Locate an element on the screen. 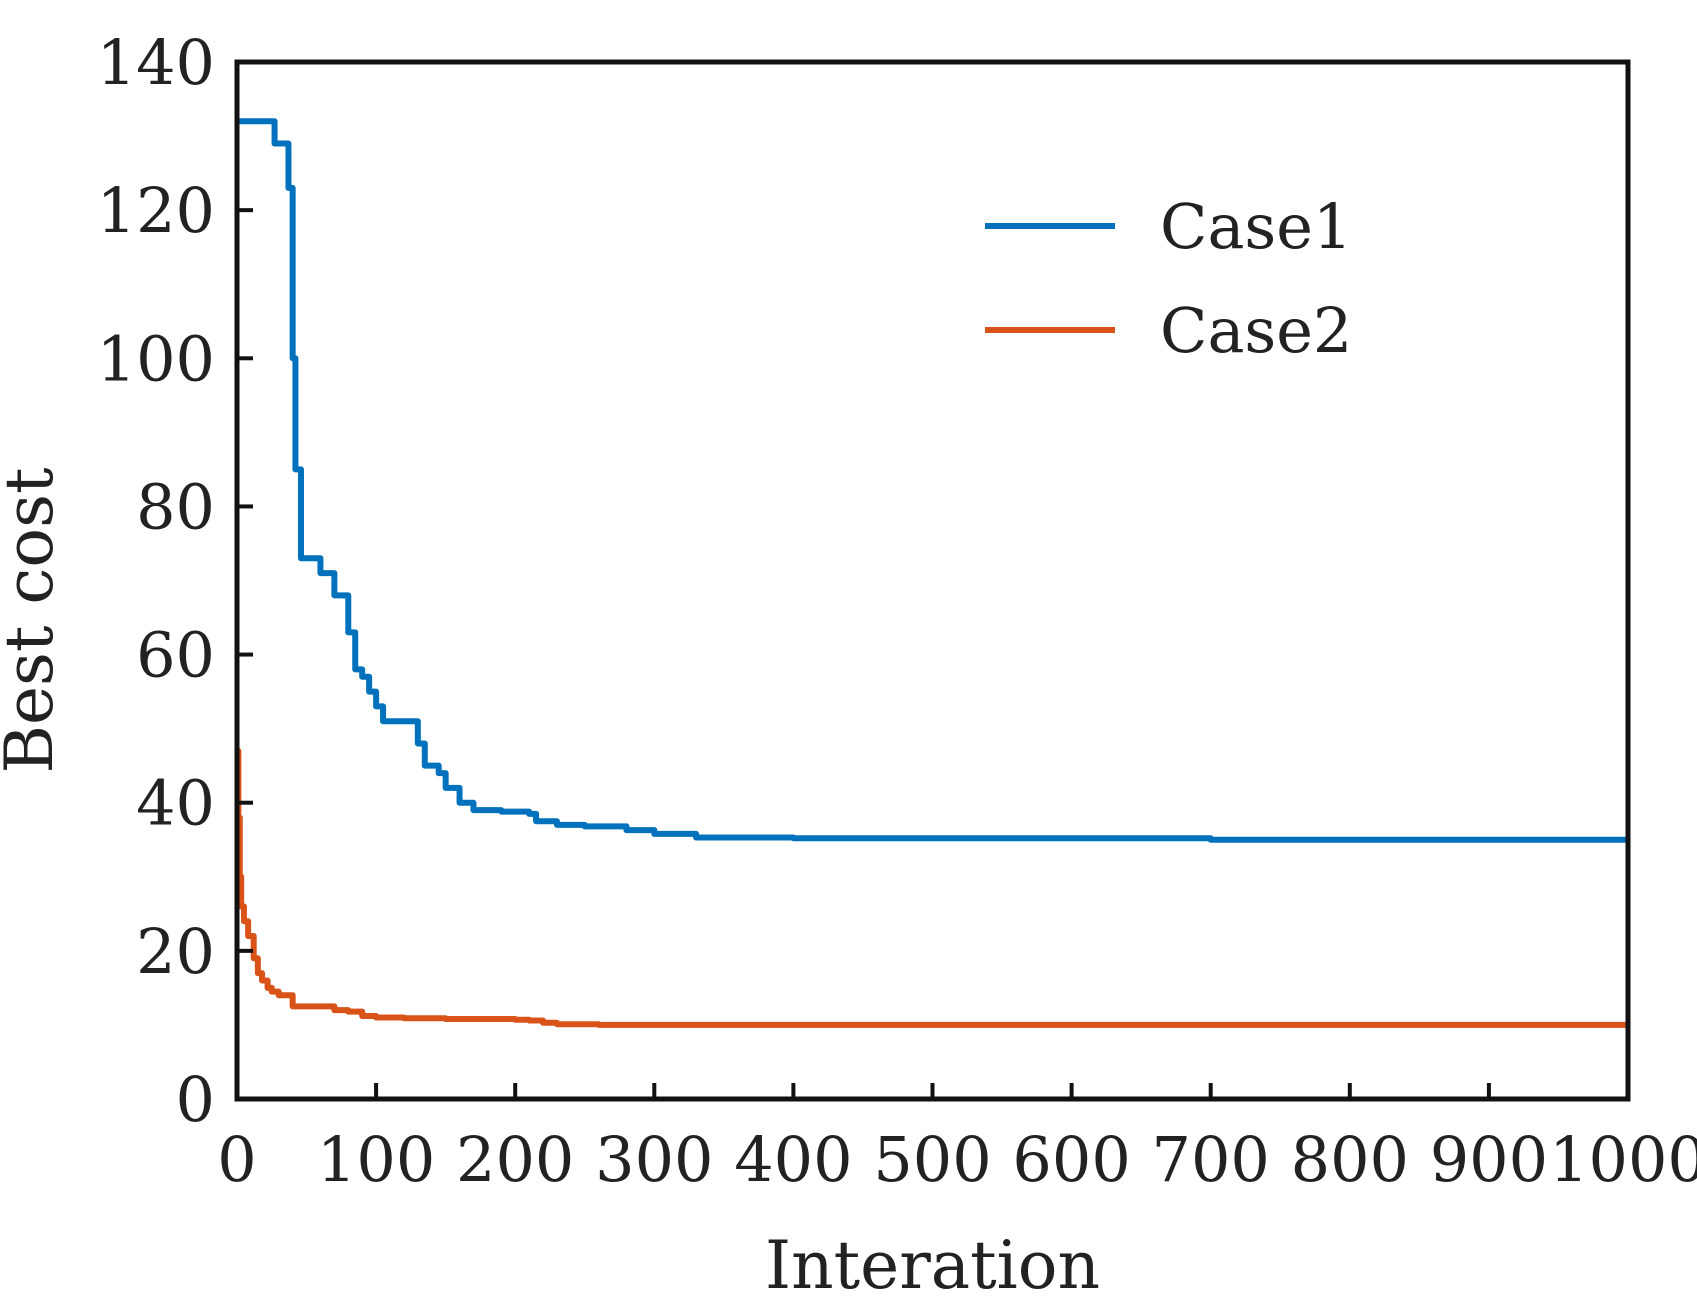  y-tick-label: 100 is located at coordinates (156, 358).